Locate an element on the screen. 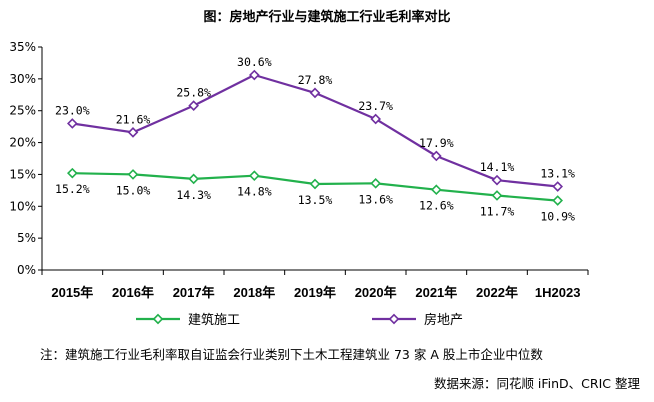 The height and width of the screenshot is (402, 654). series-2-data-label: 23.7% is located at coordinates (375, 106).